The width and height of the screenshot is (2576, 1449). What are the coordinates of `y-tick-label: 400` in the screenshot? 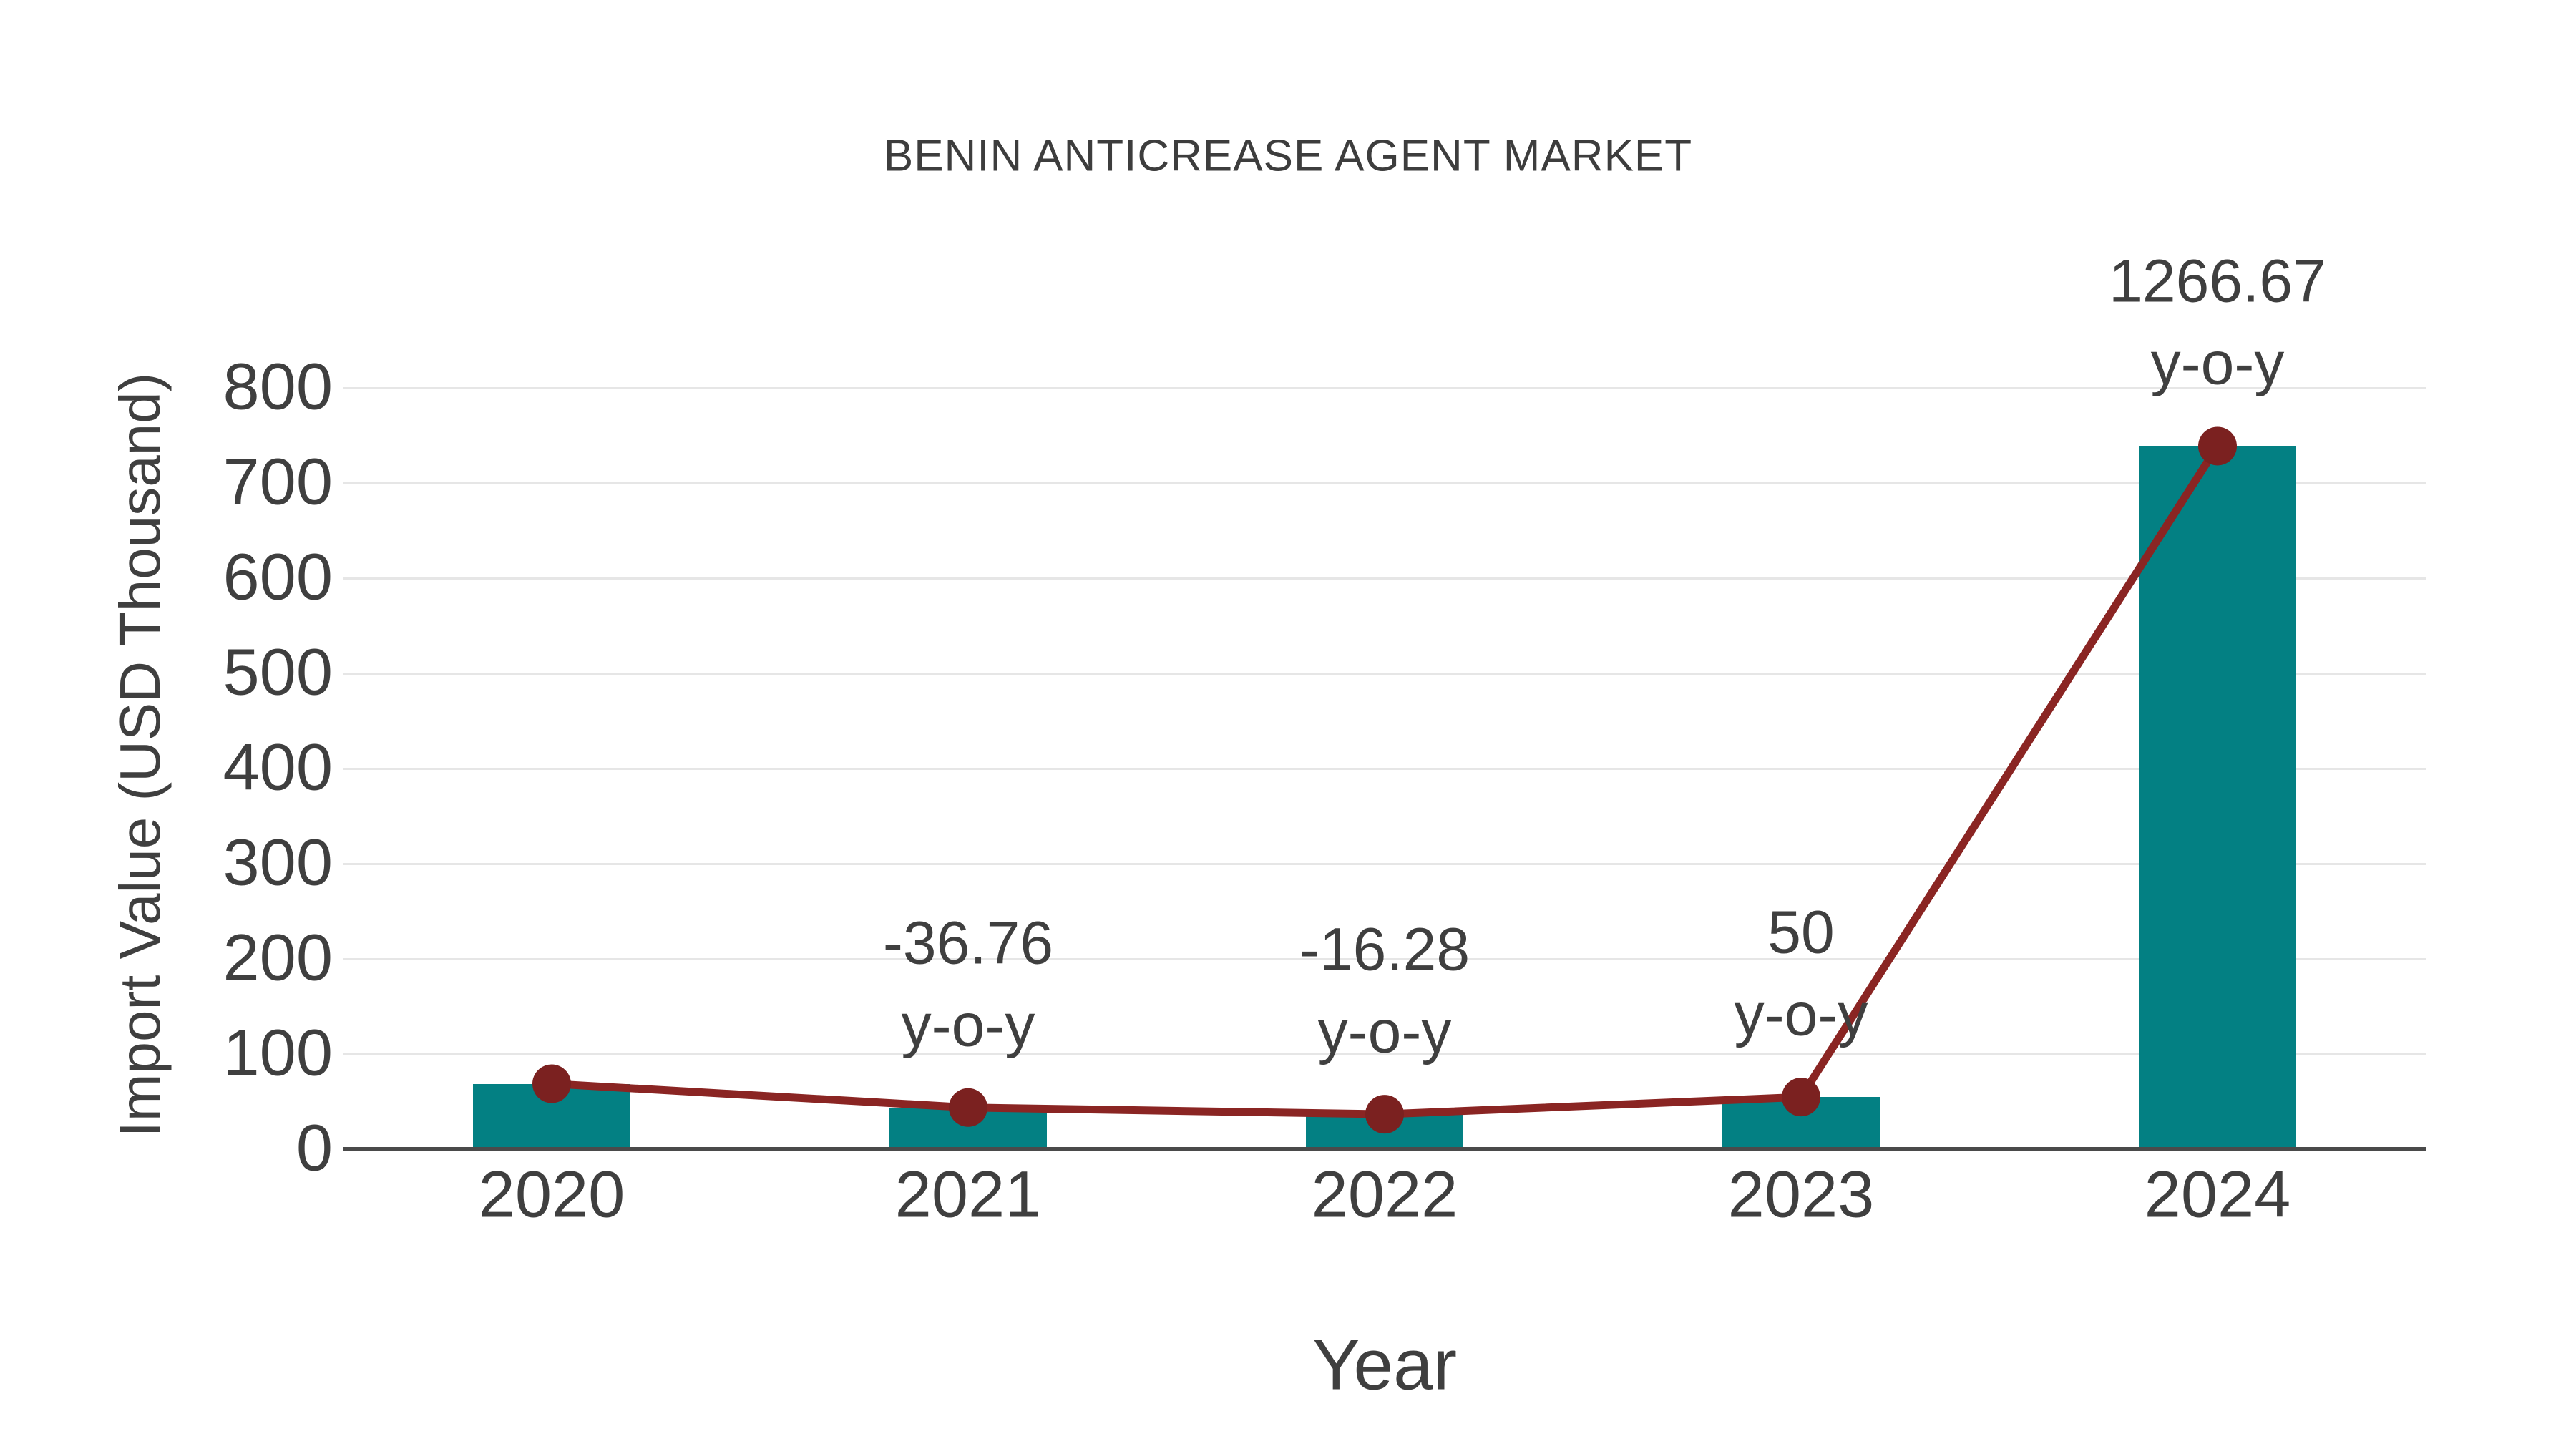 It's located at (278, 767).